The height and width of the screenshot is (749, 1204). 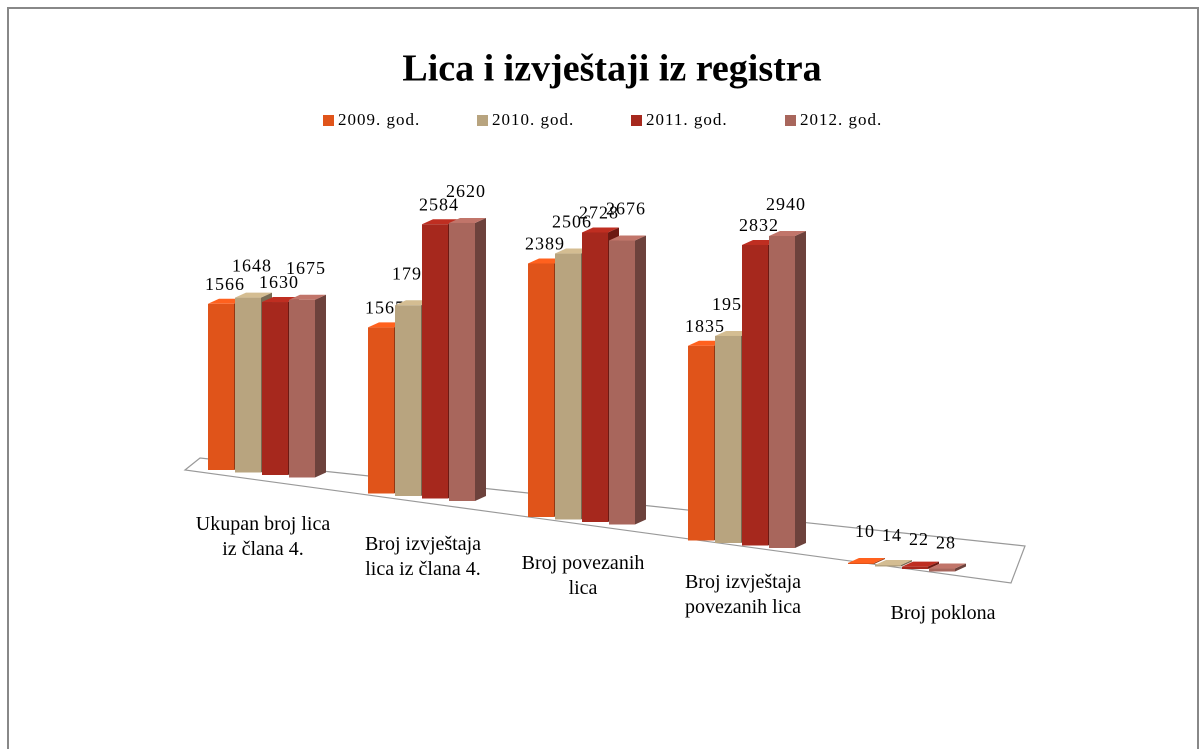 I want to click on value-label: 1797, so click(x=412, y=273).